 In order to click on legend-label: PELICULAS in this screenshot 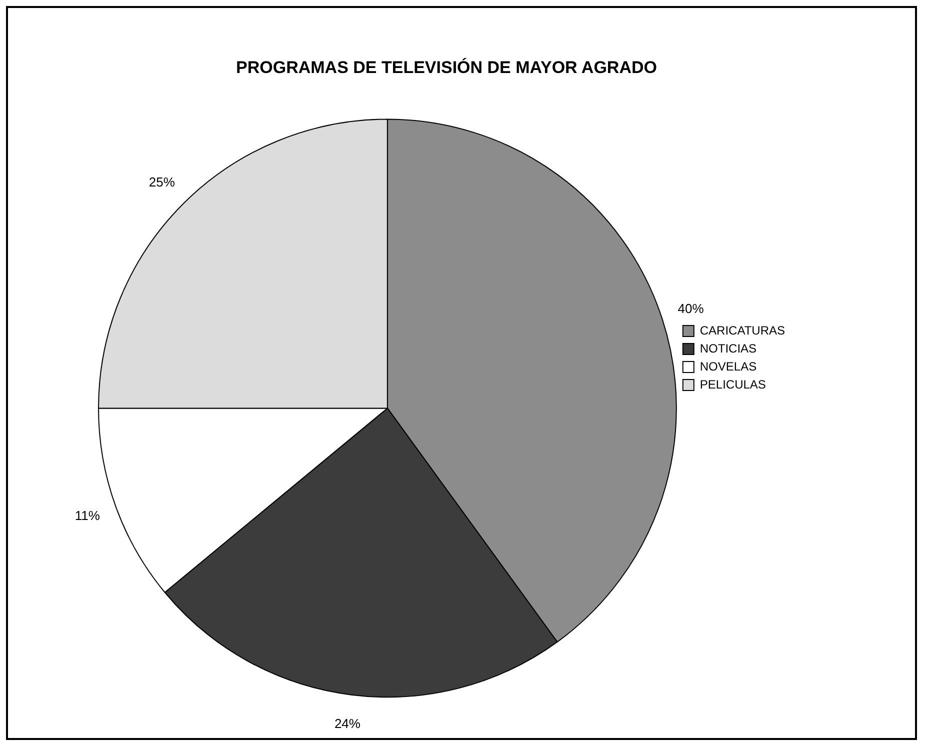, I will do `click(733, 384)`.